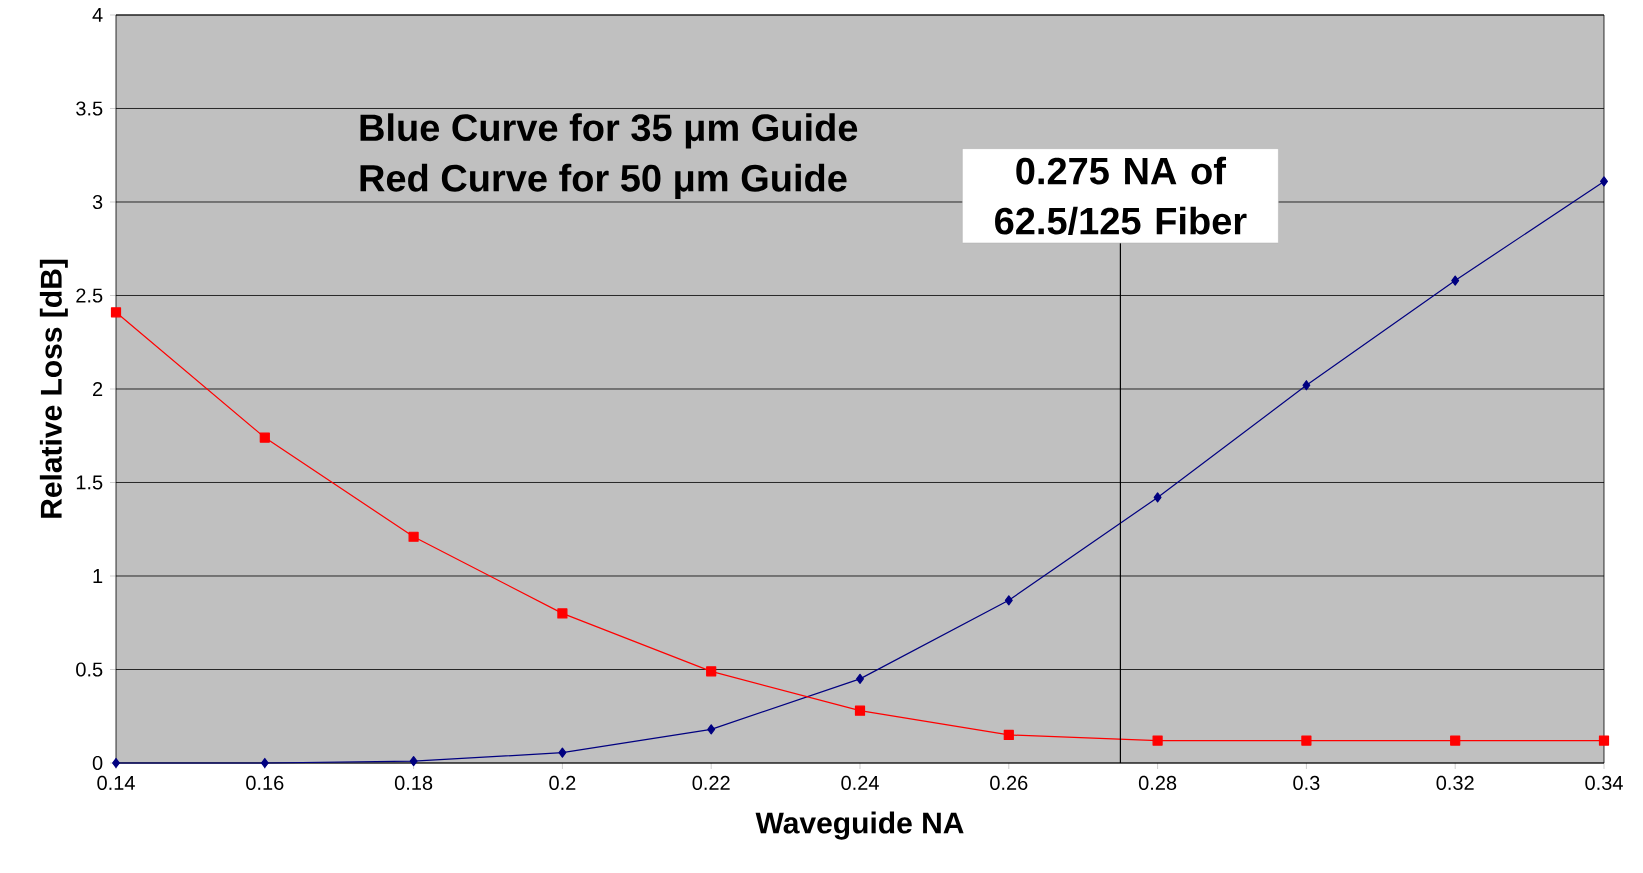 This screenshot has height=873, width=1643. Describe the element at coordinates (860, 783) in the screenshot. I see `x-tick-label: 0.24` at that location.